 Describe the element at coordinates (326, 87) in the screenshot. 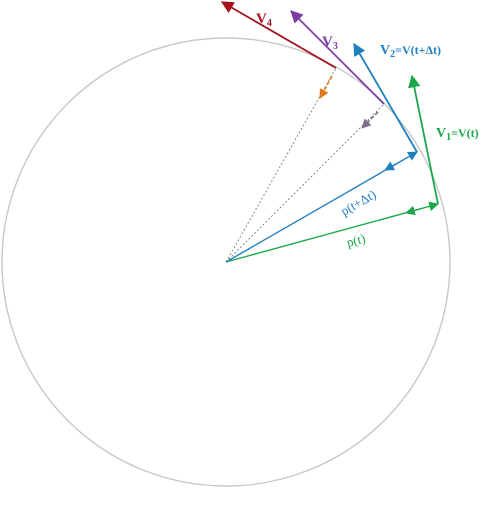

I see `inward-arrow-orange` at that location.